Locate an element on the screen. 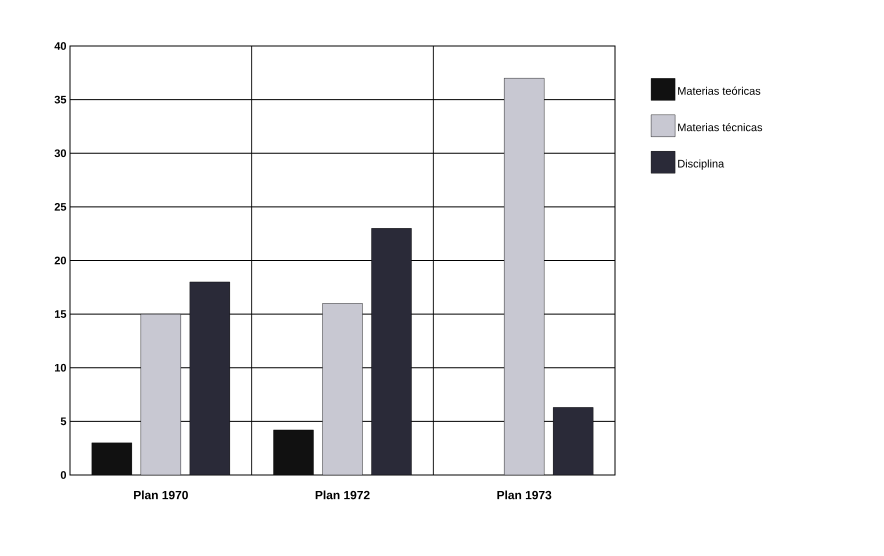 The width and height of the screenshot is (884, 556). y-tick-label: 10 is located at coordinates (60, 368).